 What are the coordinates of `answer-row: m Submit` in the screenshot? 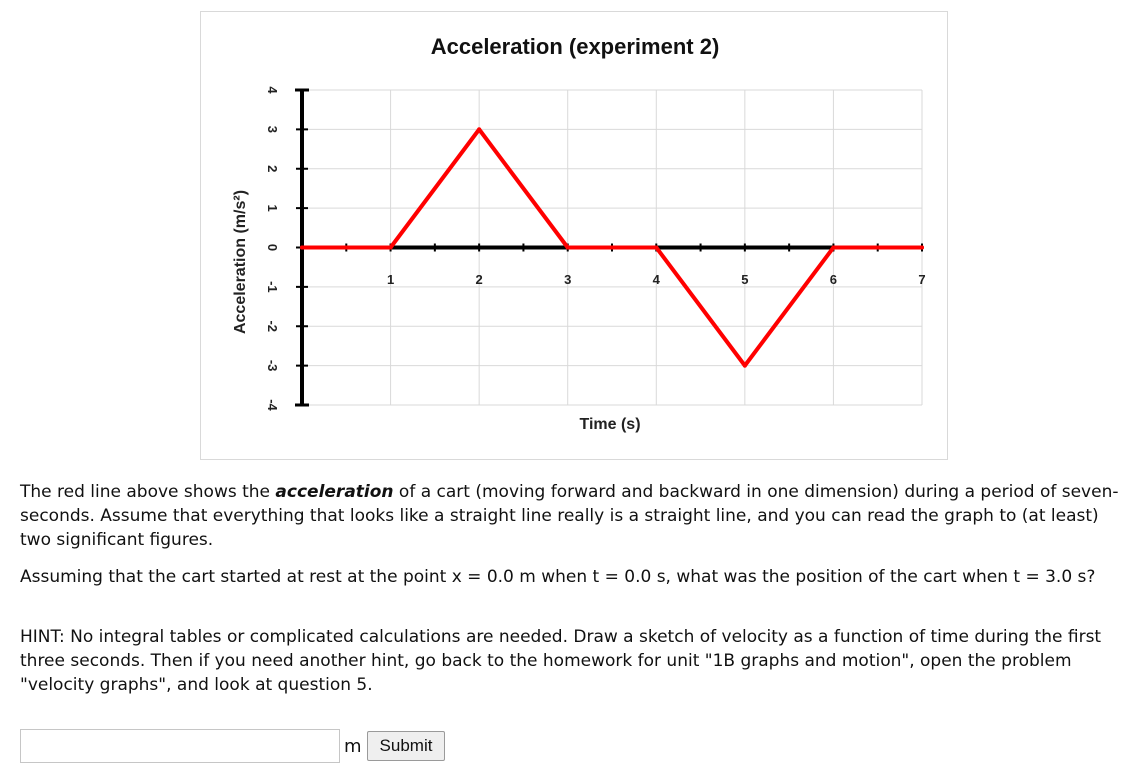 It's located at (233, 746).